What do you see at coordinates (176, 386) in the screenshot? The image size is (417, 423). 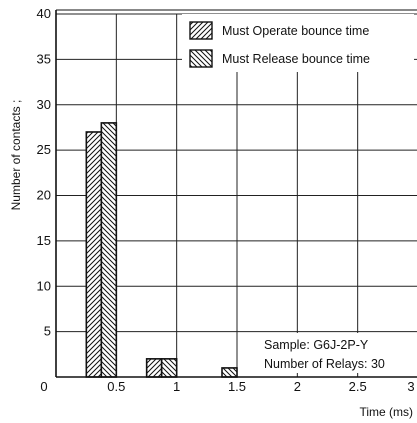 I see `x-tick-1: 1` at bounding box center [176, 386].